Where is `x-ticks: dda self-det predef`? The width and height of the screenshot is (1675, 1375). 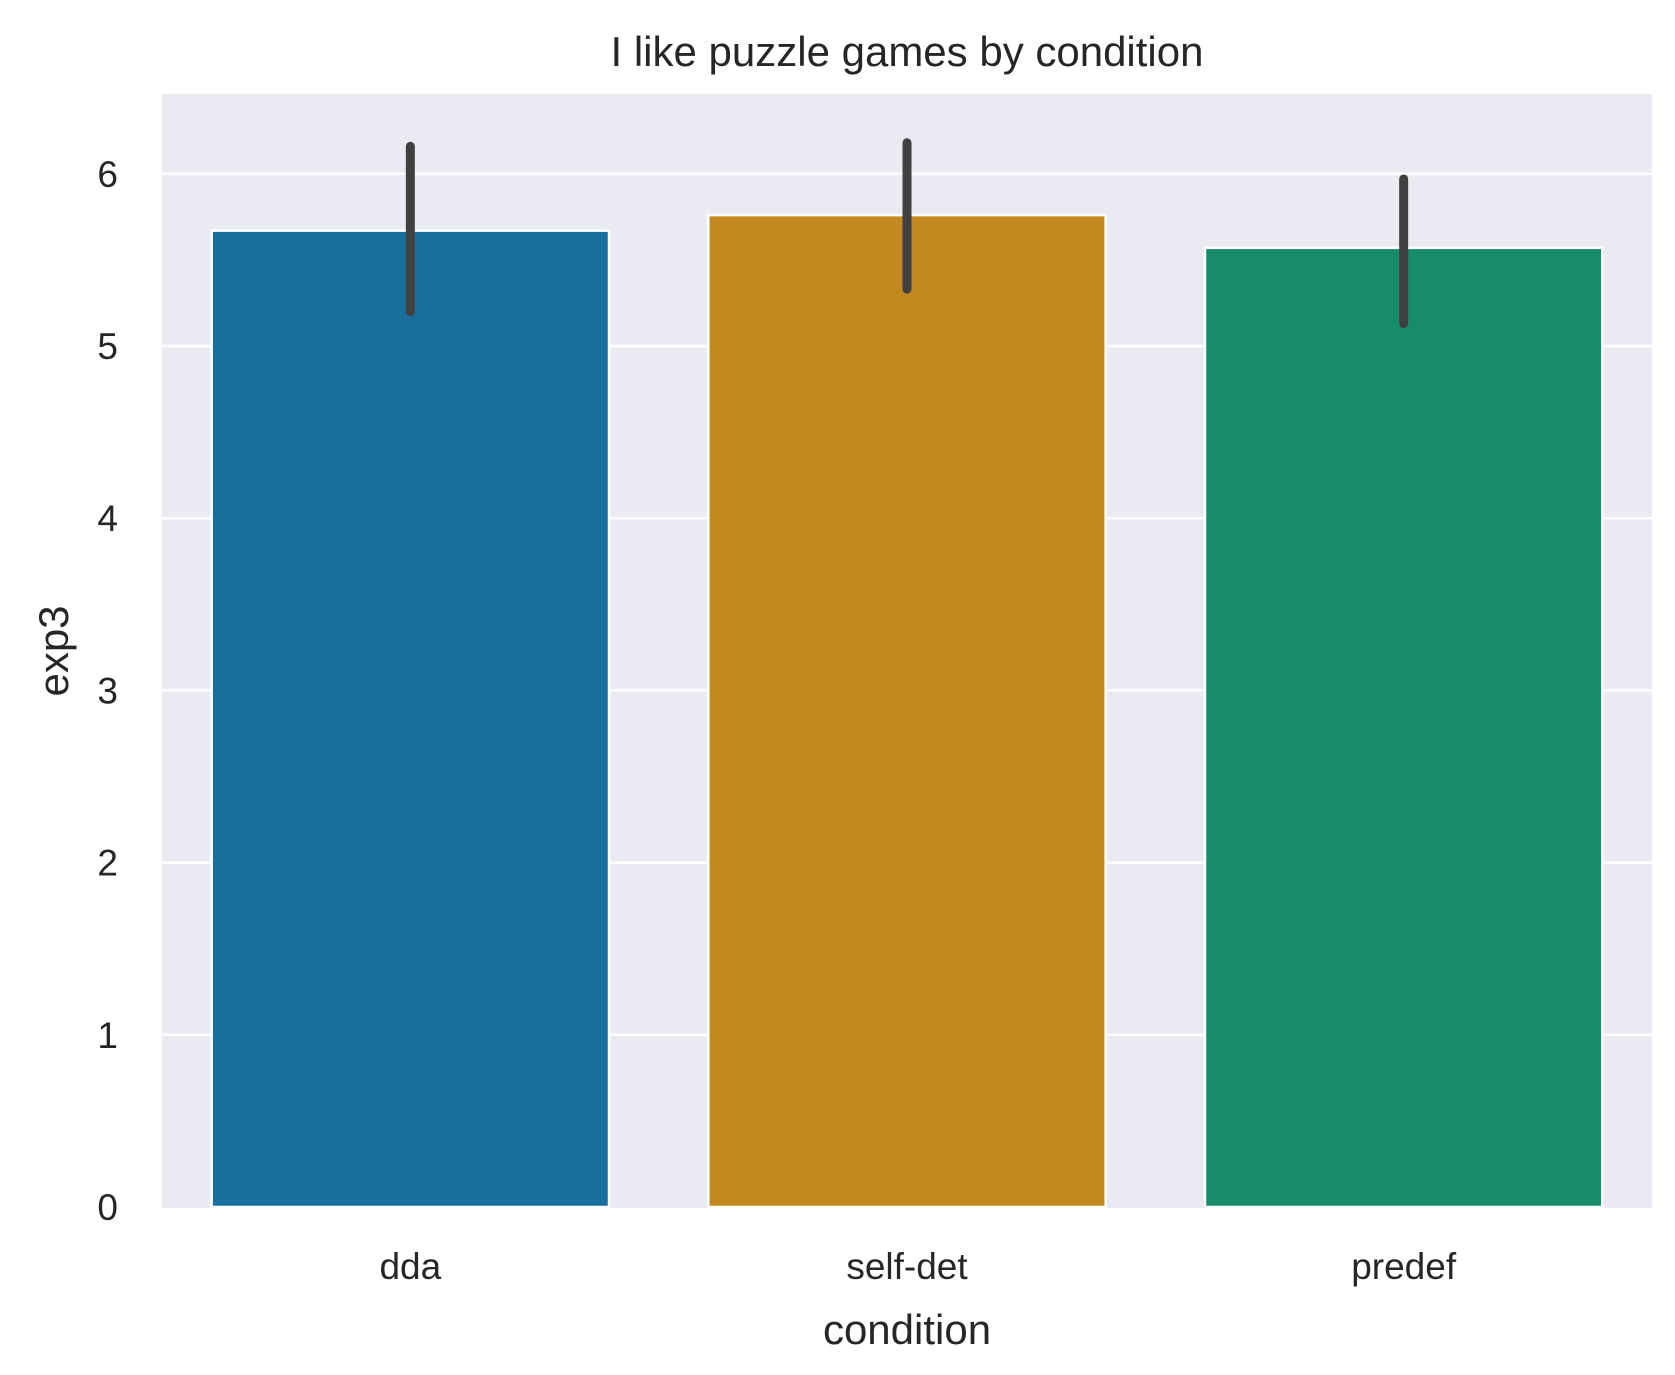 x-ticks: dda self-det predef is located at coordinates (917, 1266).